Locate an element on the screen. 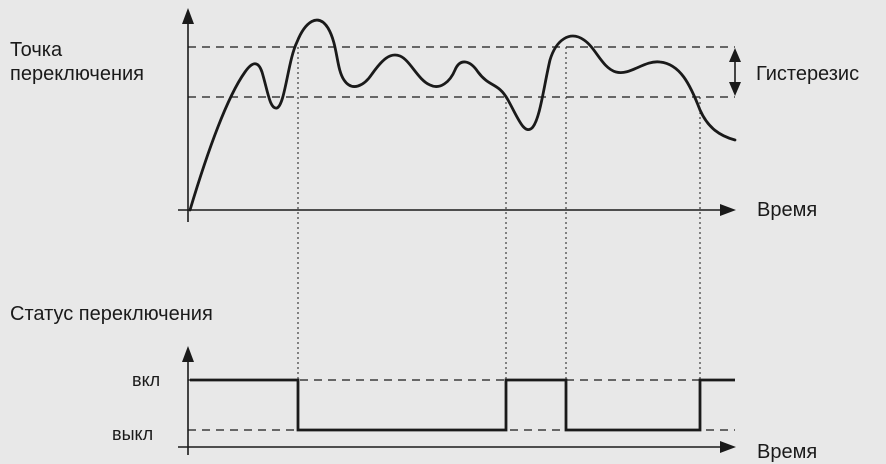 The height and width of the screenshot is (464, 886). state-off-label: выкл is located at coordinates (133, 434).